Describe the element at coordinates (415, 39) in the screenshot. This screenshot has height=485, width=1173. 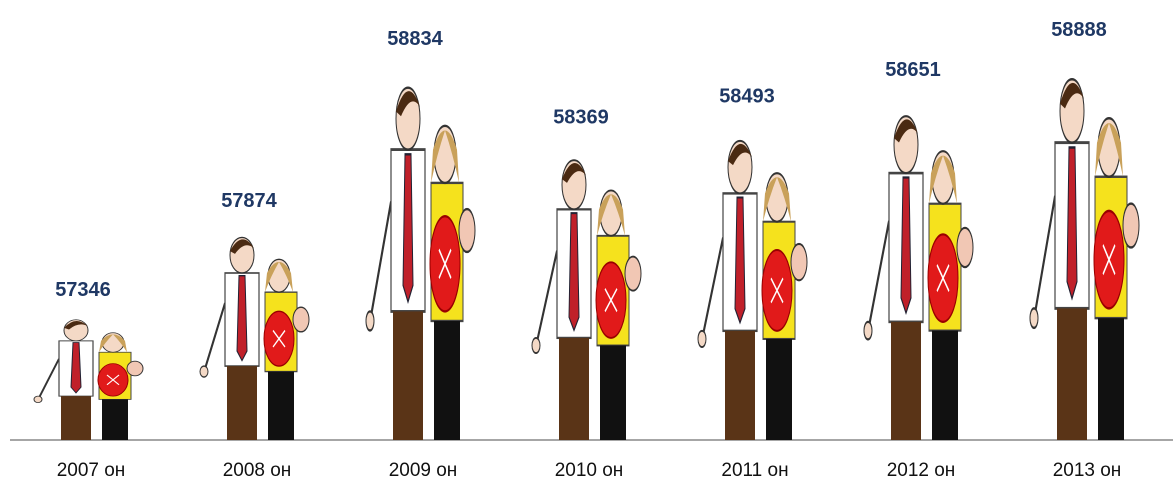
I see `value-label: 58834` at that location.